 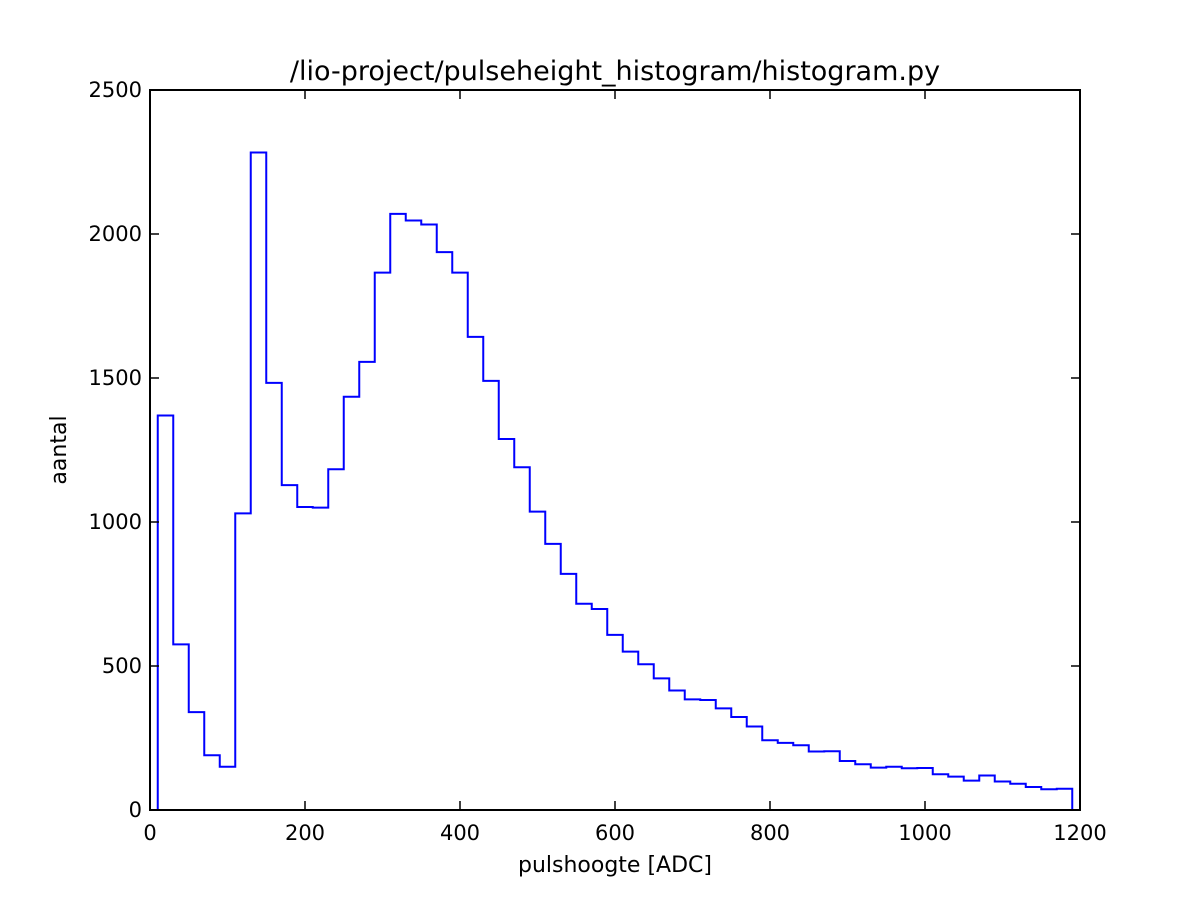 What do you see at coordinates (149, 833) in the screenshot?
I see `x-tick-label: 0` at bounding box center [149, 833].